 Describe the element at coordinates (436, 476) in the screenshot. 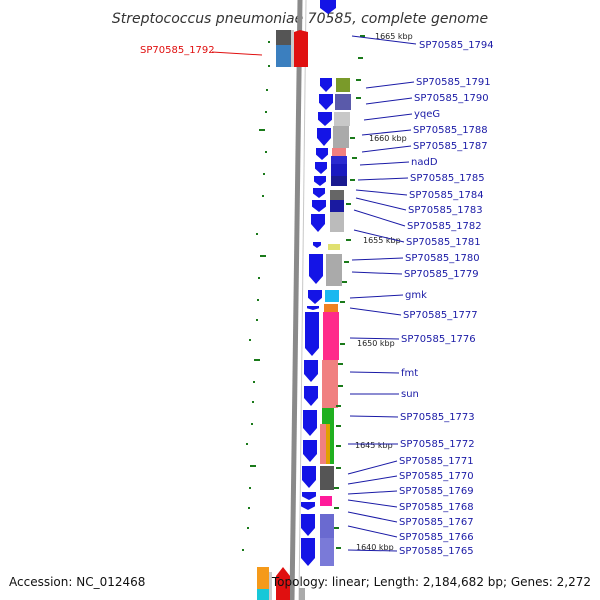

I see `gene-label-sp70585-1770: SP70585_1770` at that location.